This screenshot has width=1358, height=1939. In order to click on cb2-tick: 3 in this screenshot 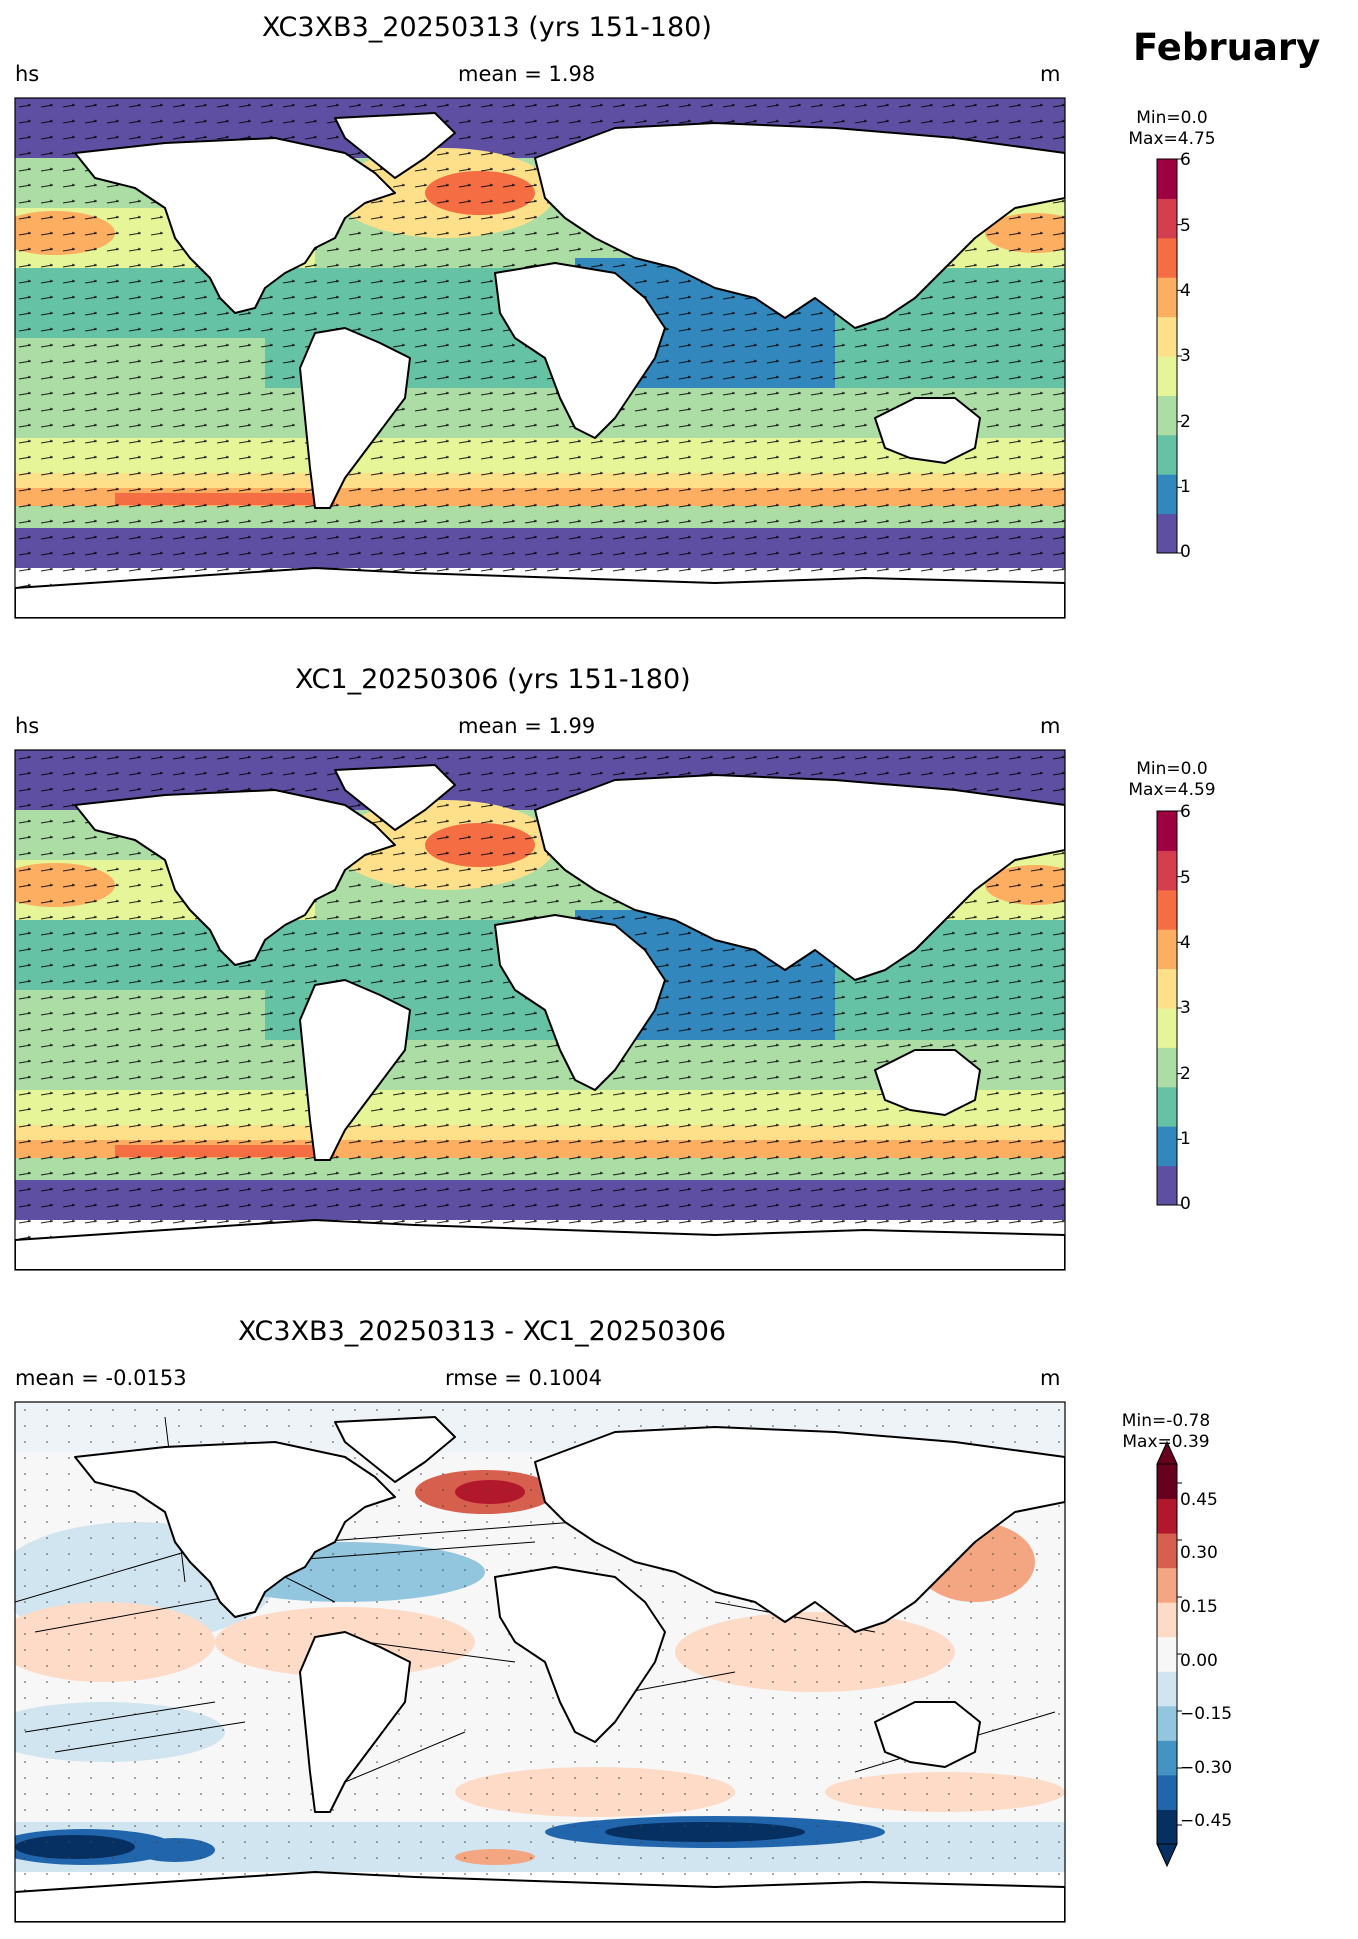, I will do `click(1185, 1008)`.